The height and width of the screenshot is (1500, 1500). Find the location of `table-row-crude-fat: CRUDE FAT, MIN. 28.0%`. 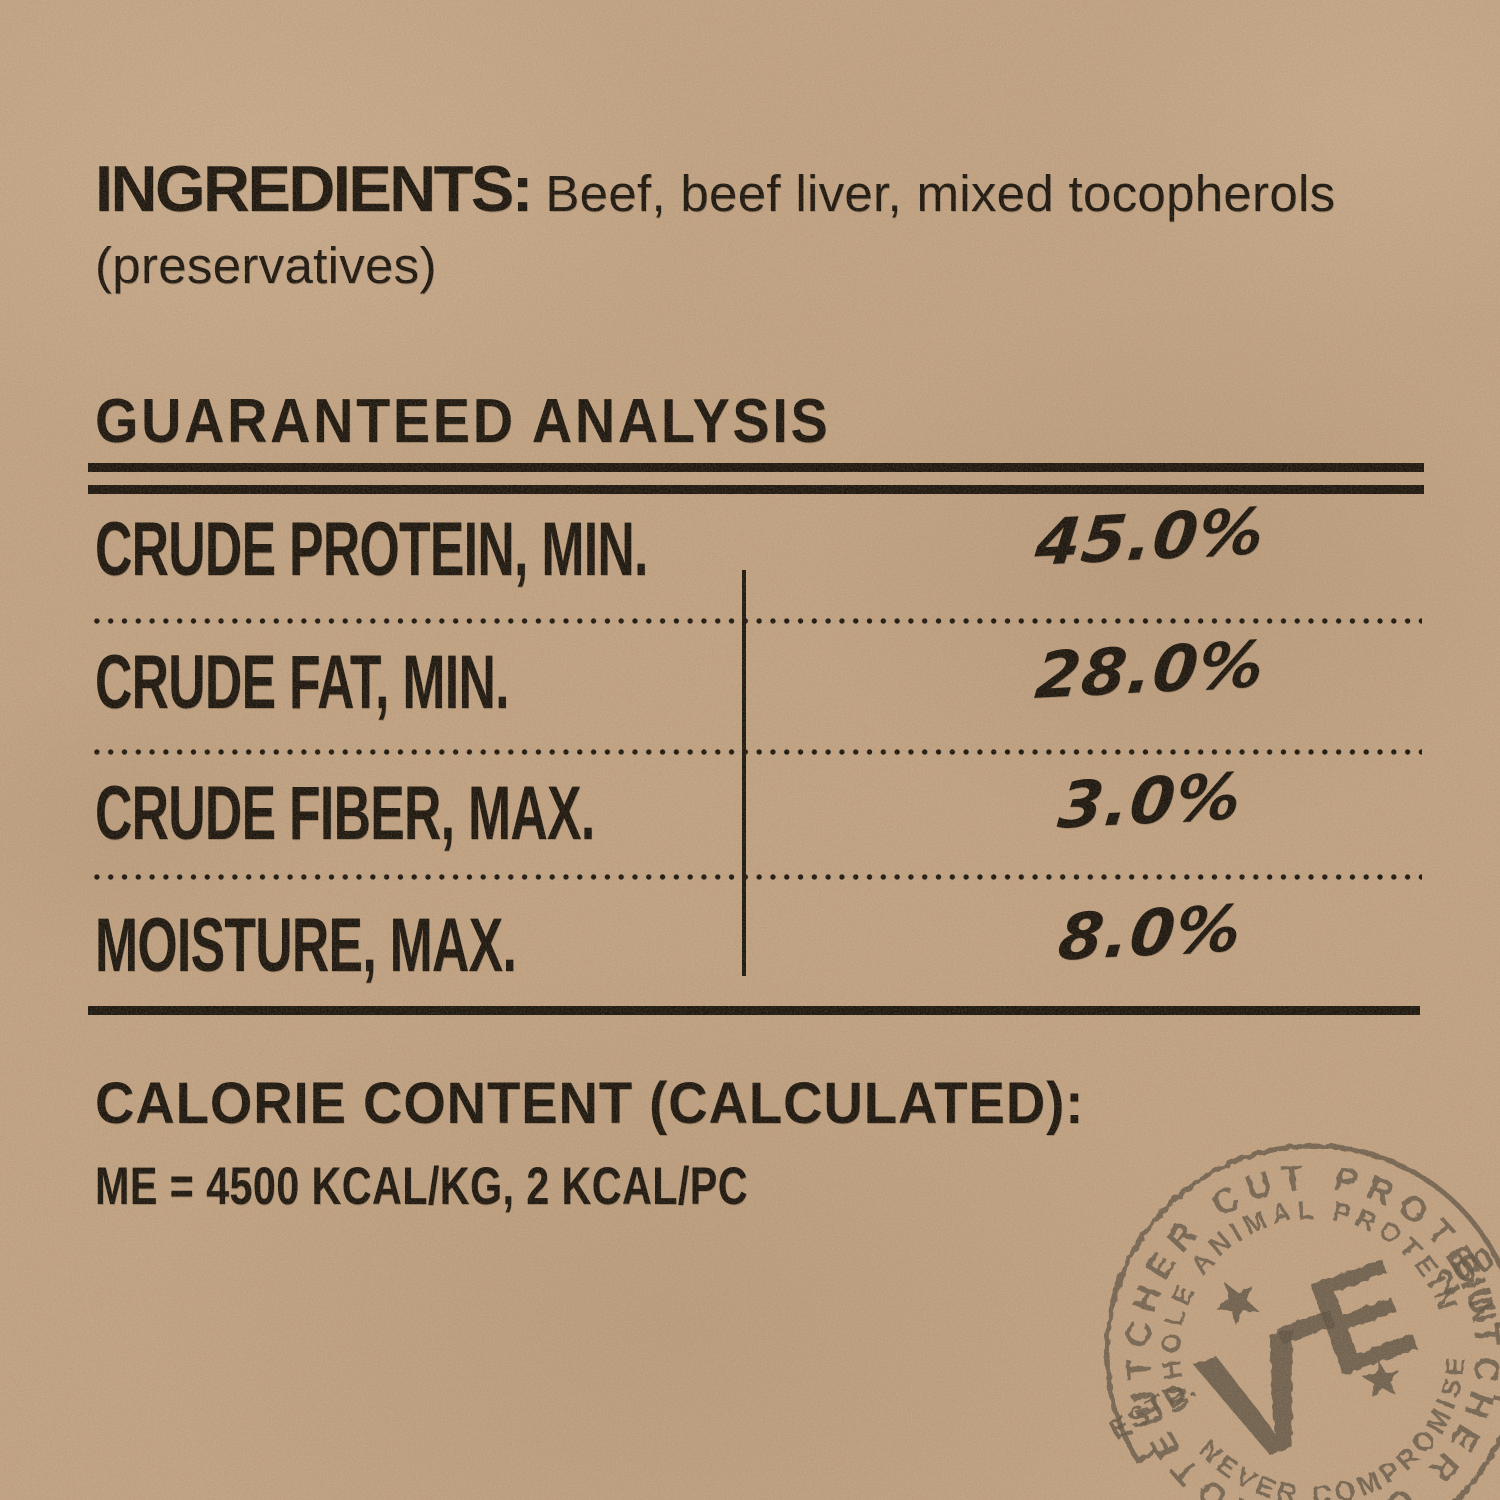

table-row-crude-fat: CRUDE FAT, MIN. 28.0% is located at coordinates (760, 682).